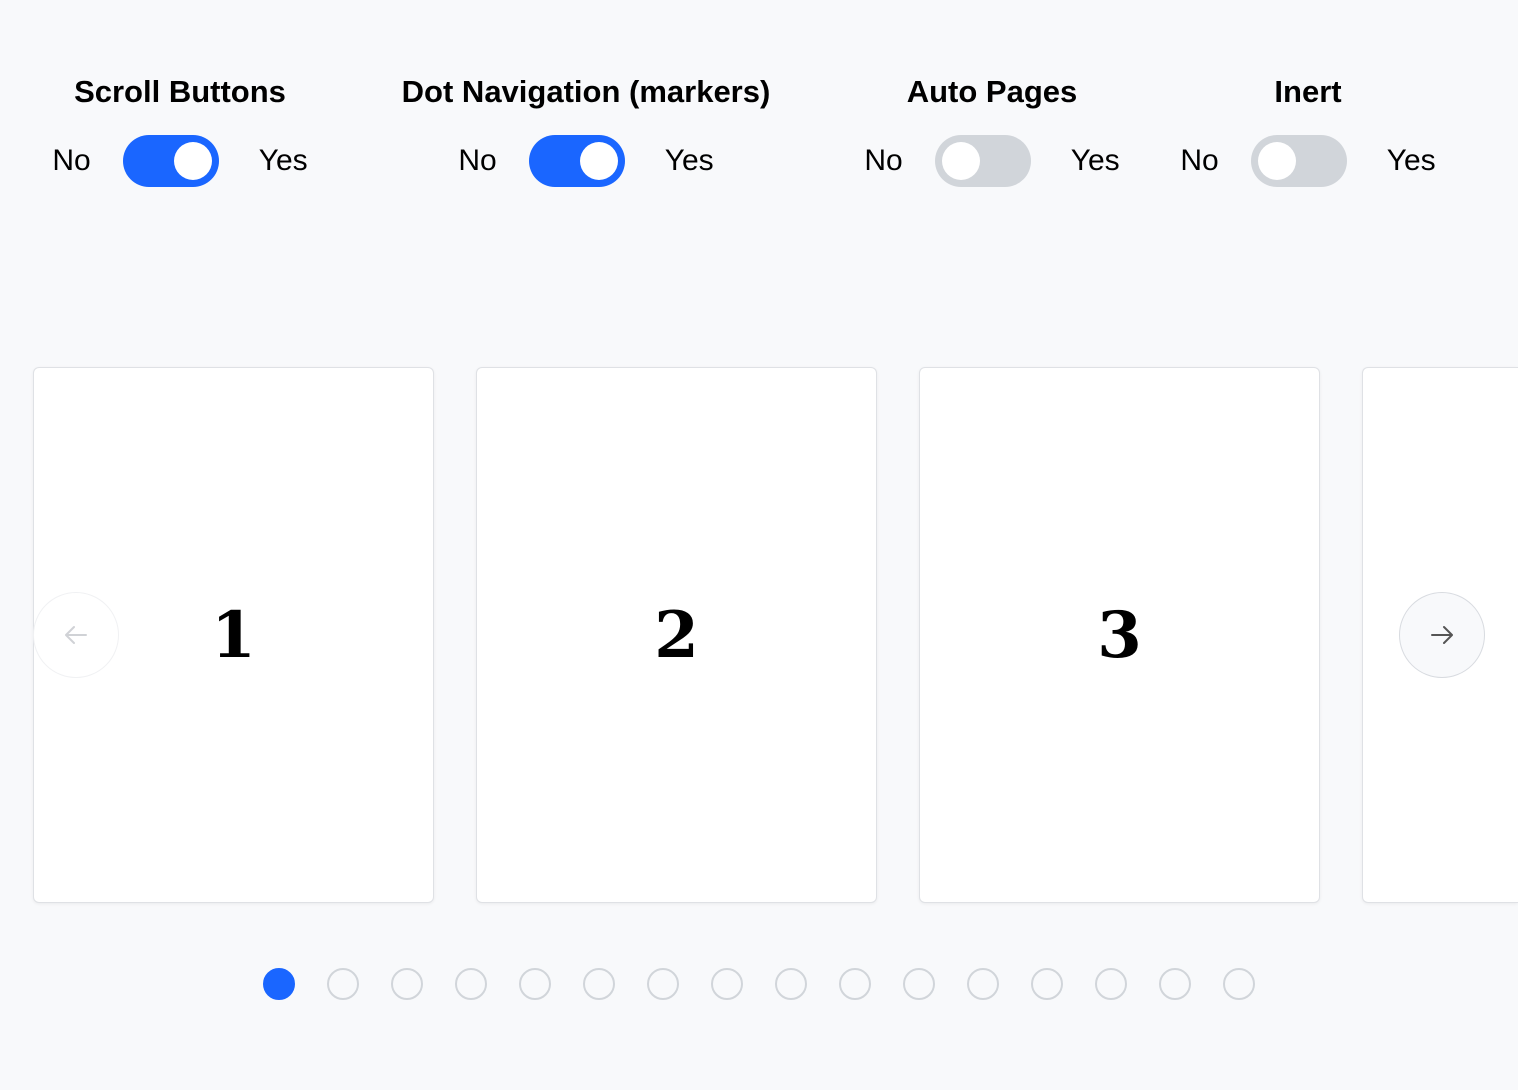 The height and width of the screenshot is (1090, 1518). I want to click on control-title: Auto Pages, so click(992, 91).